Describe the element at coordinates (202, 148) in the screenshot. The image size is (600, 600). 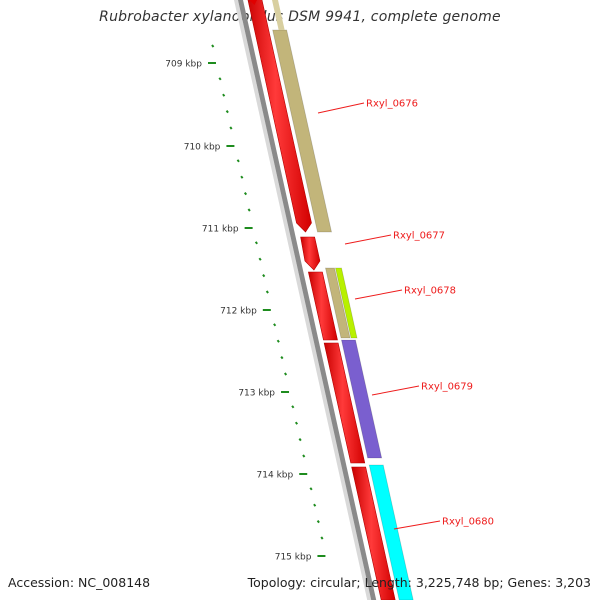
I see `tick-label: 710 kbp` at that location.